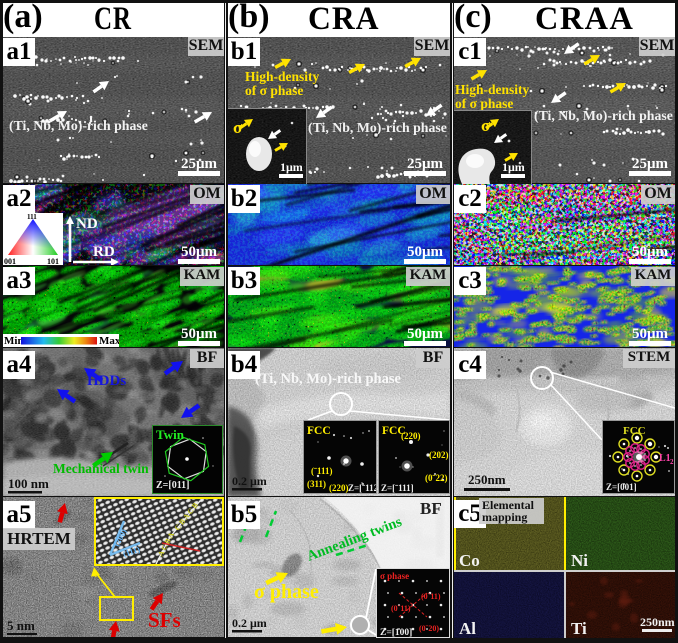  Describe the element at coordinates (32, 217) in the screenshot. I see `svg-text: 111` at that location.